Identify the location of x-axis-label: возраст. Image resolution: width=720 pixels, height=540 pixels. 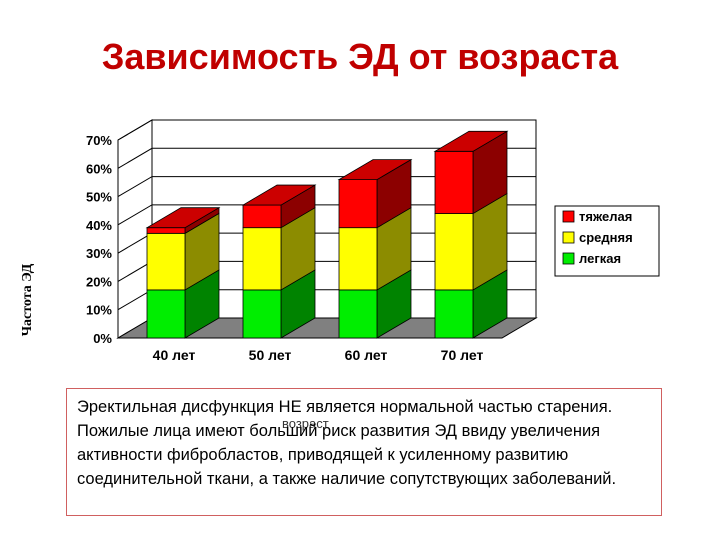
(305, 423).